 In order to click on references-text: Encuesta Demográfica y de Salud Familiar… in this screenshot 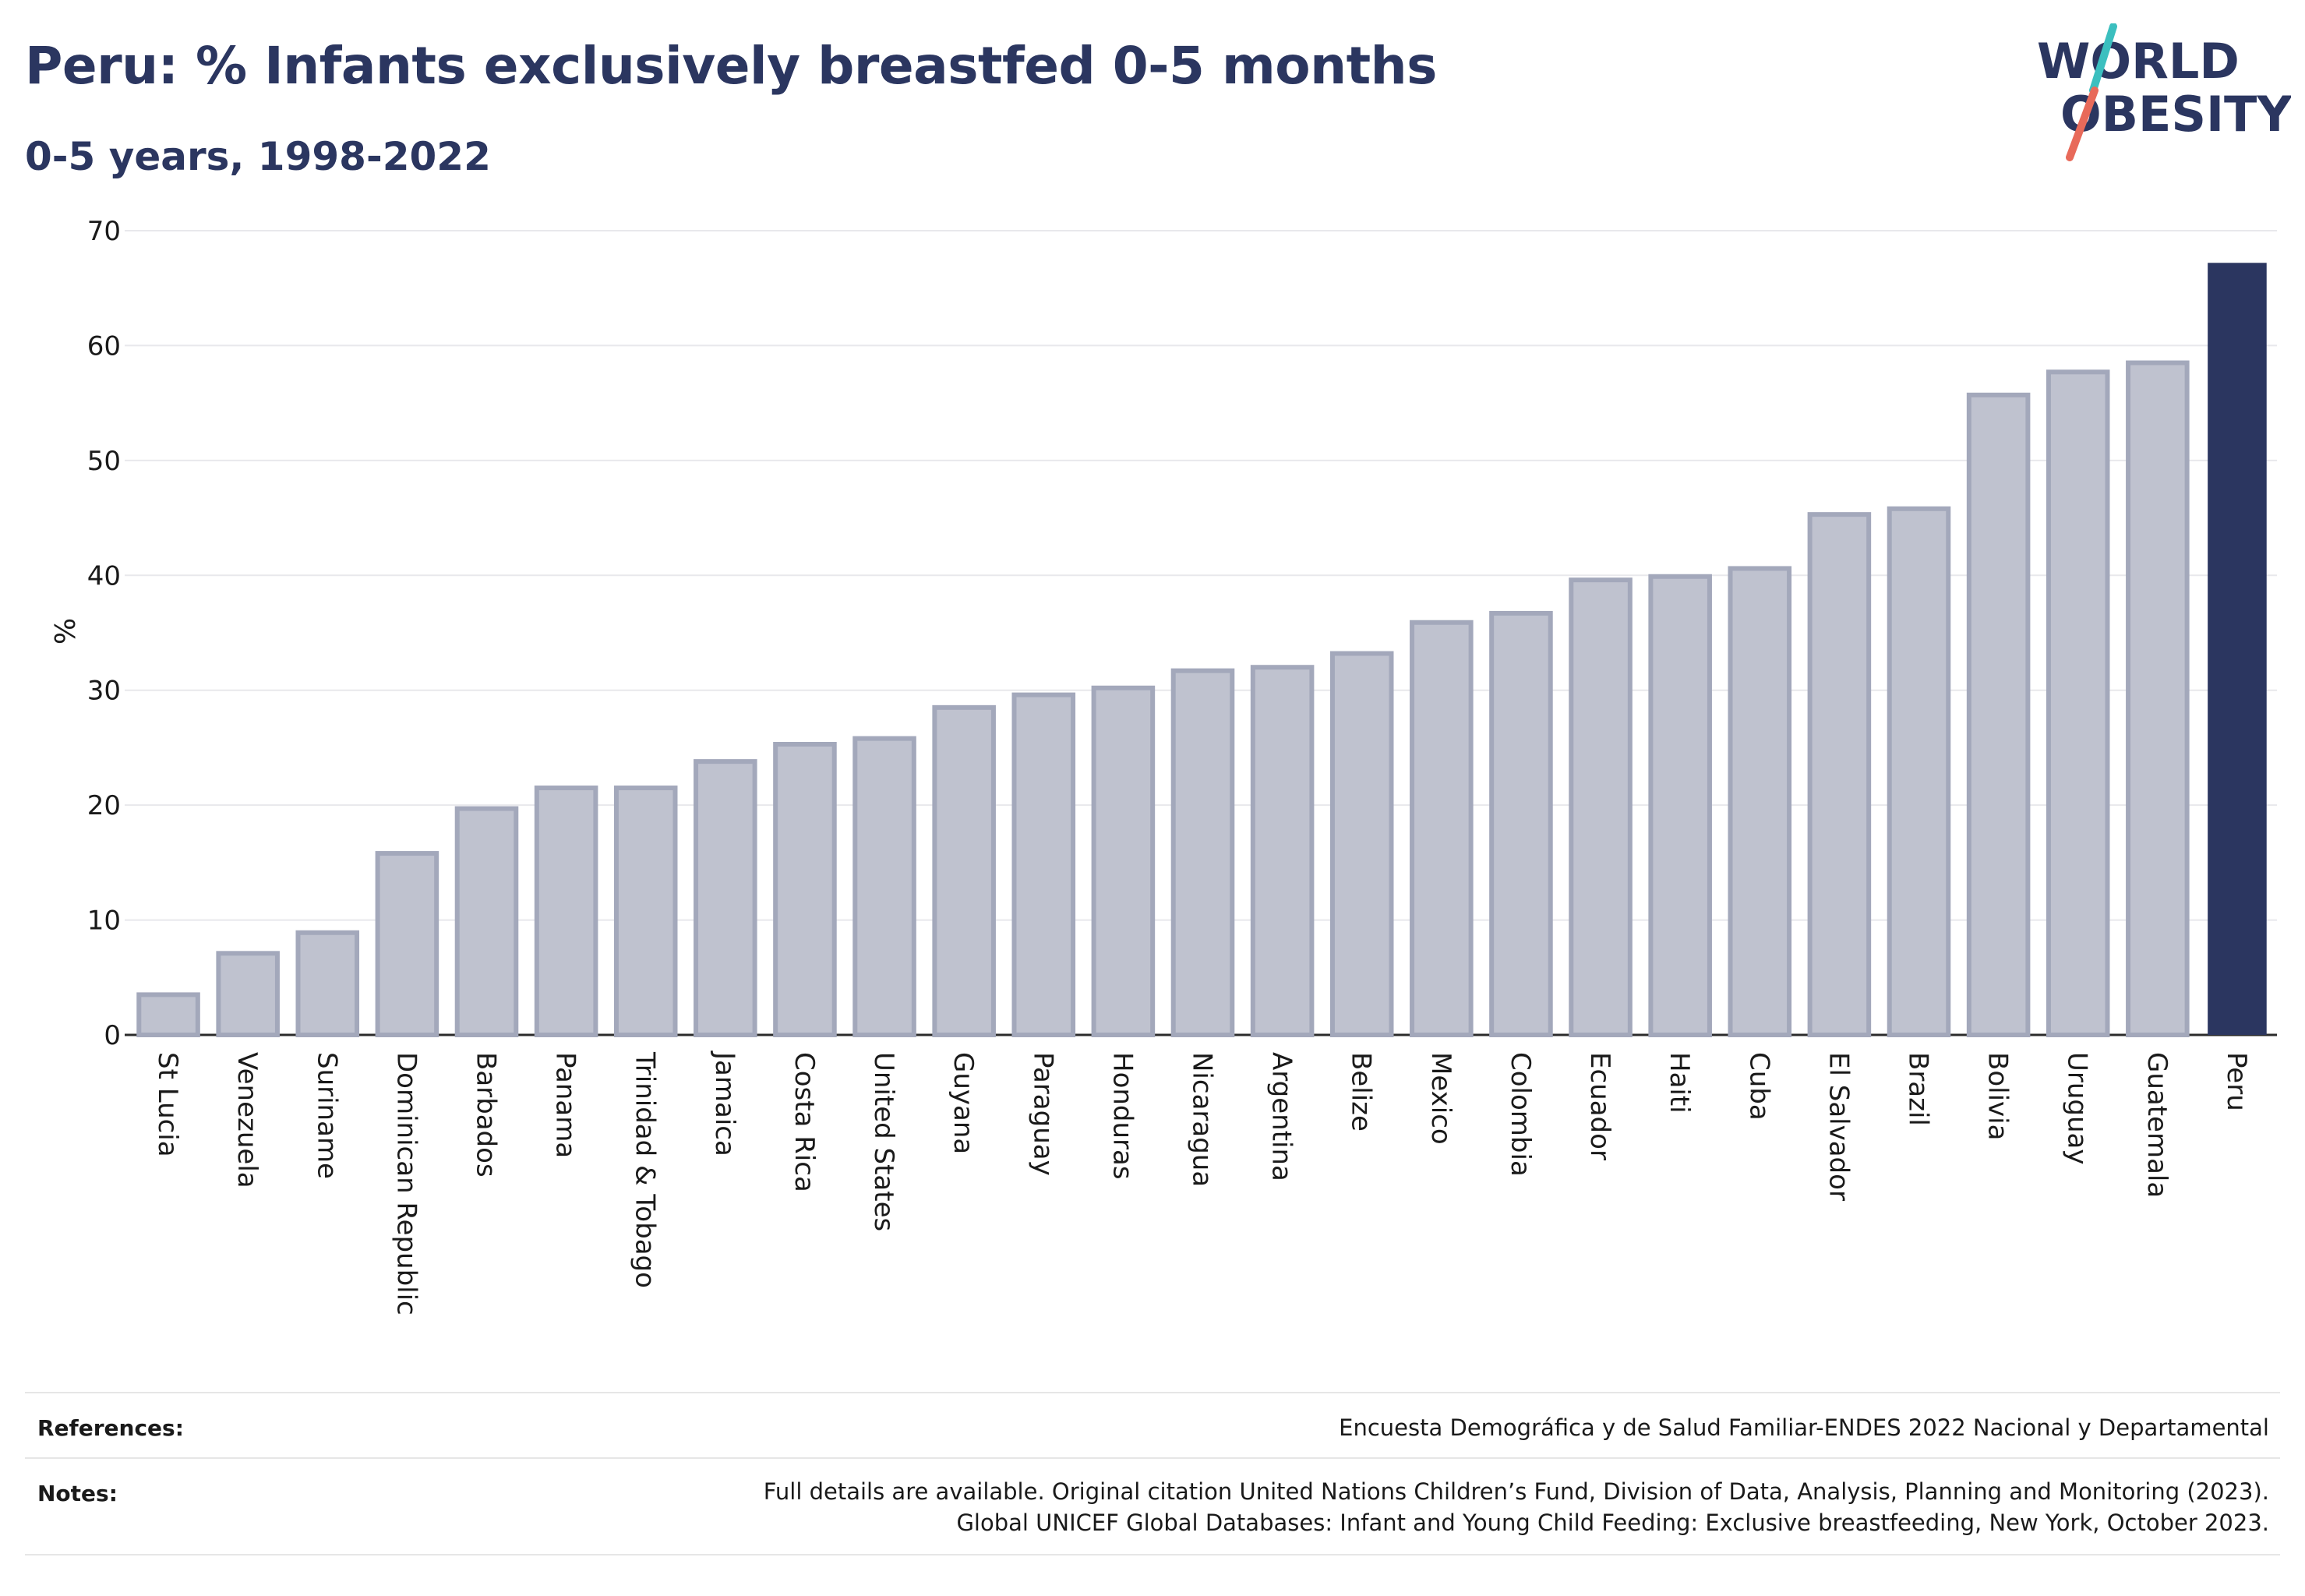, I will do `click(1804, 1427)`.